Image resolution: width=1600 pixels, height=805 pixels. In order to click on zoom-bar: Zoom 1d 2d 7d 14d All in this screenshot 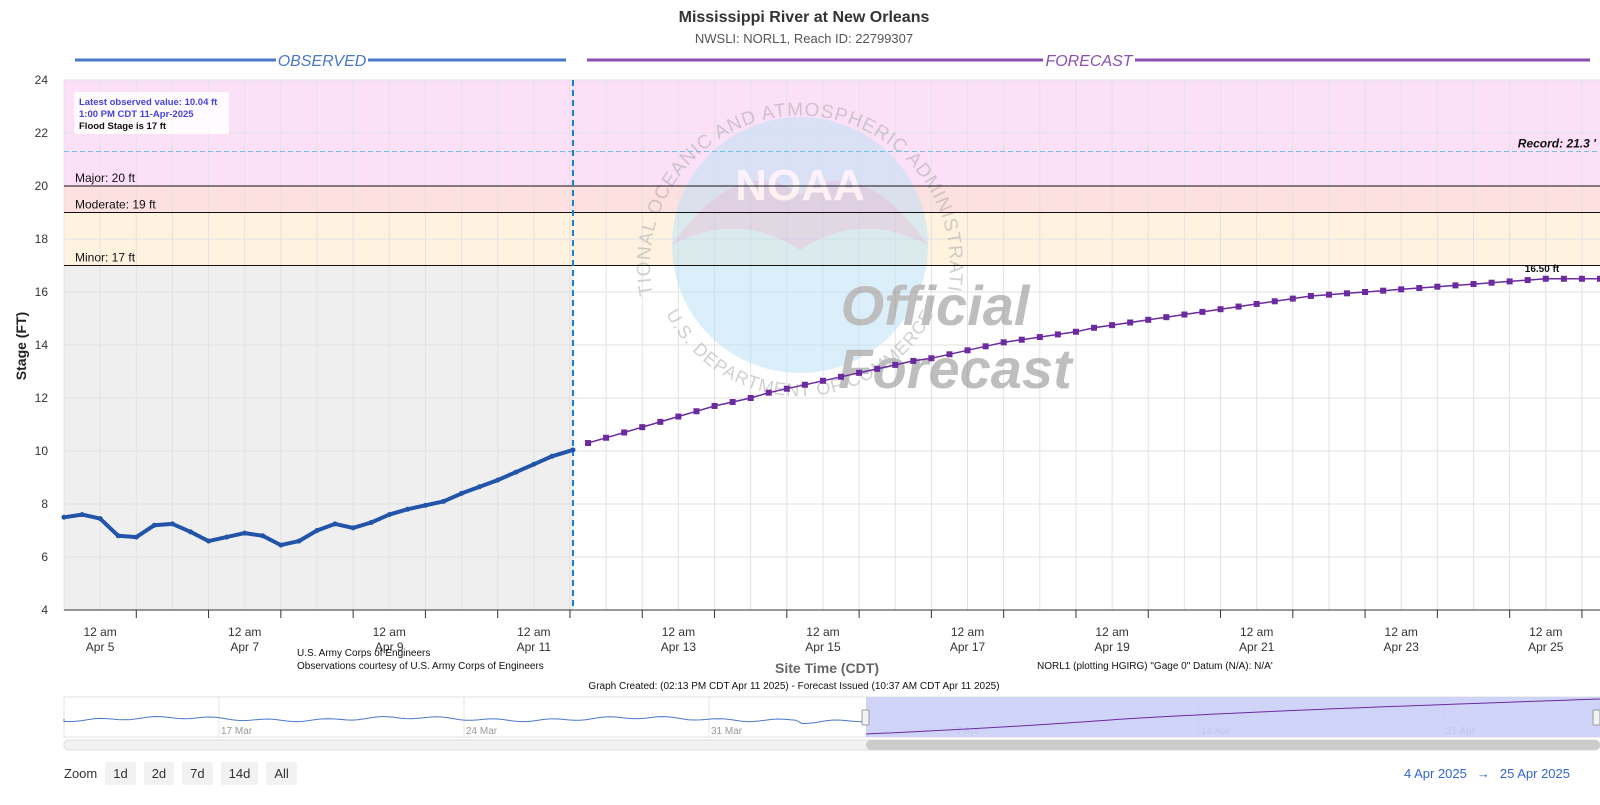, I will do `click(180, 773)`.